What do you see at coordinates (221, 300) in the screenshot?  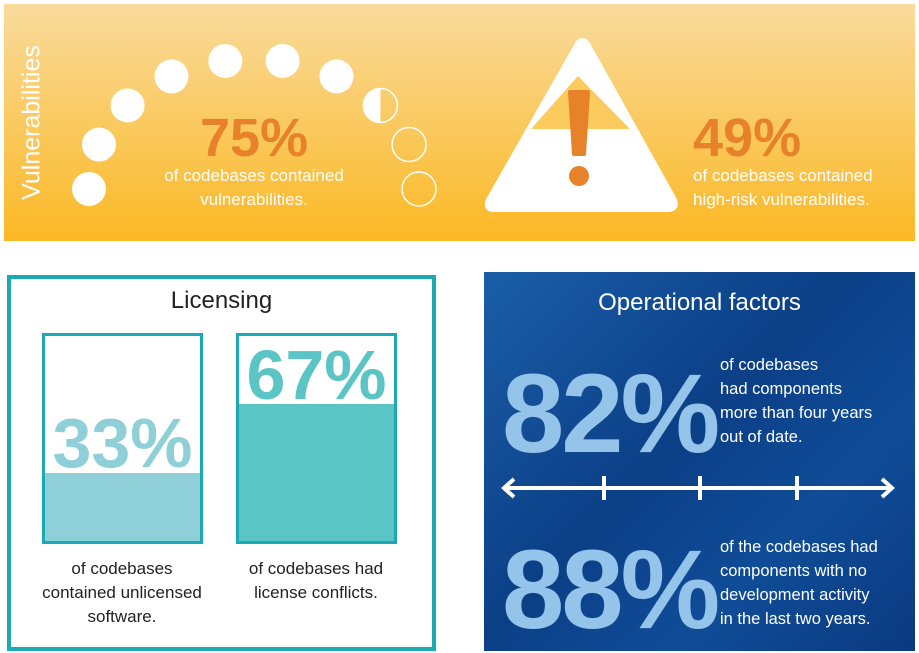 I see `licensing-title: Licensing` at bounding box center [221, 300].